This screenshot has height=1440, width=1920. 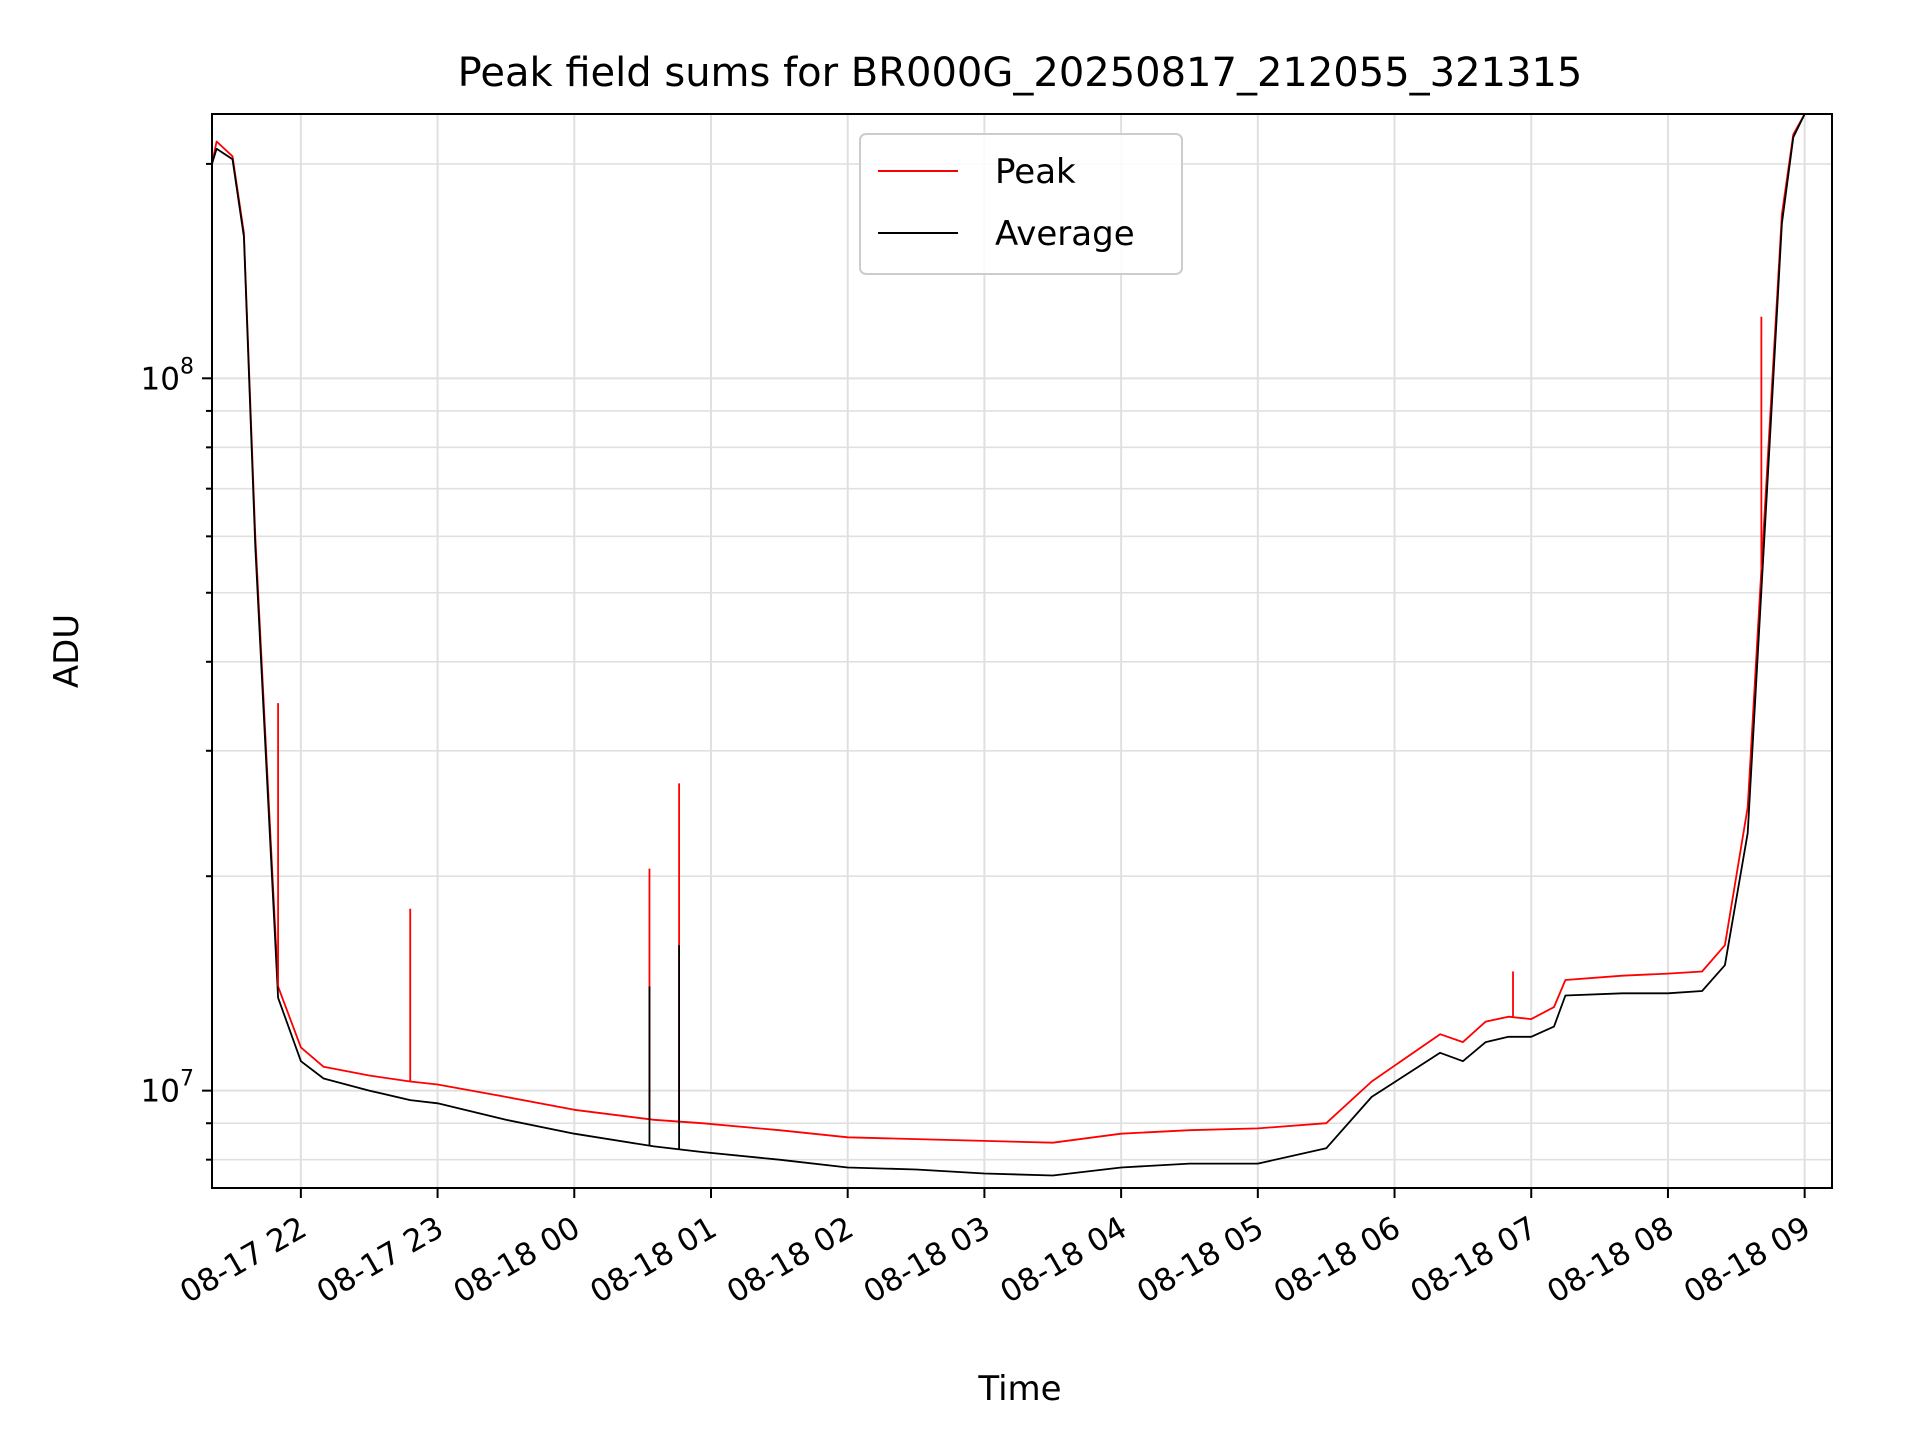 What do you see at coordinates (67, 651) in the screenshot?
I see `y-axis-label: ADU` at bounding box center [67, 651].